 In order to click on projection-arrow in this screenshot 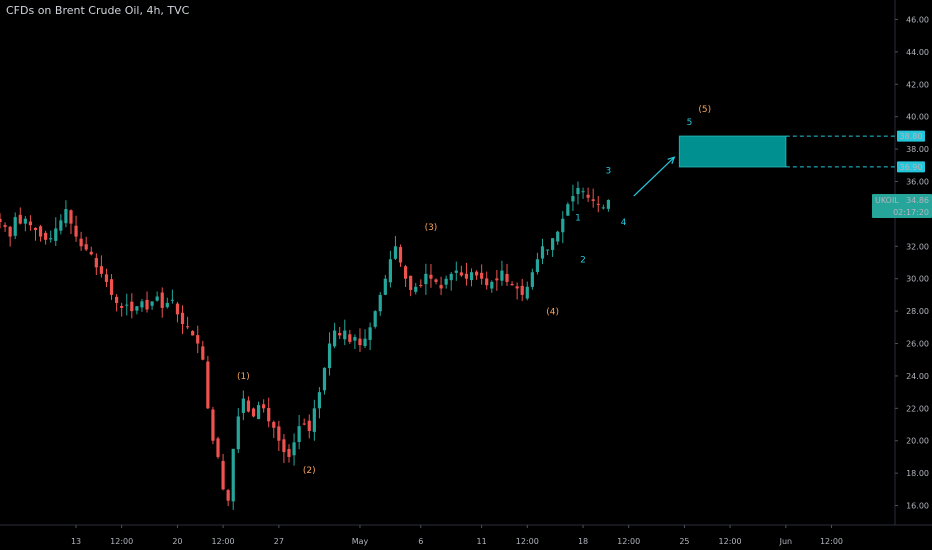, I will do `click(654, 176)`.